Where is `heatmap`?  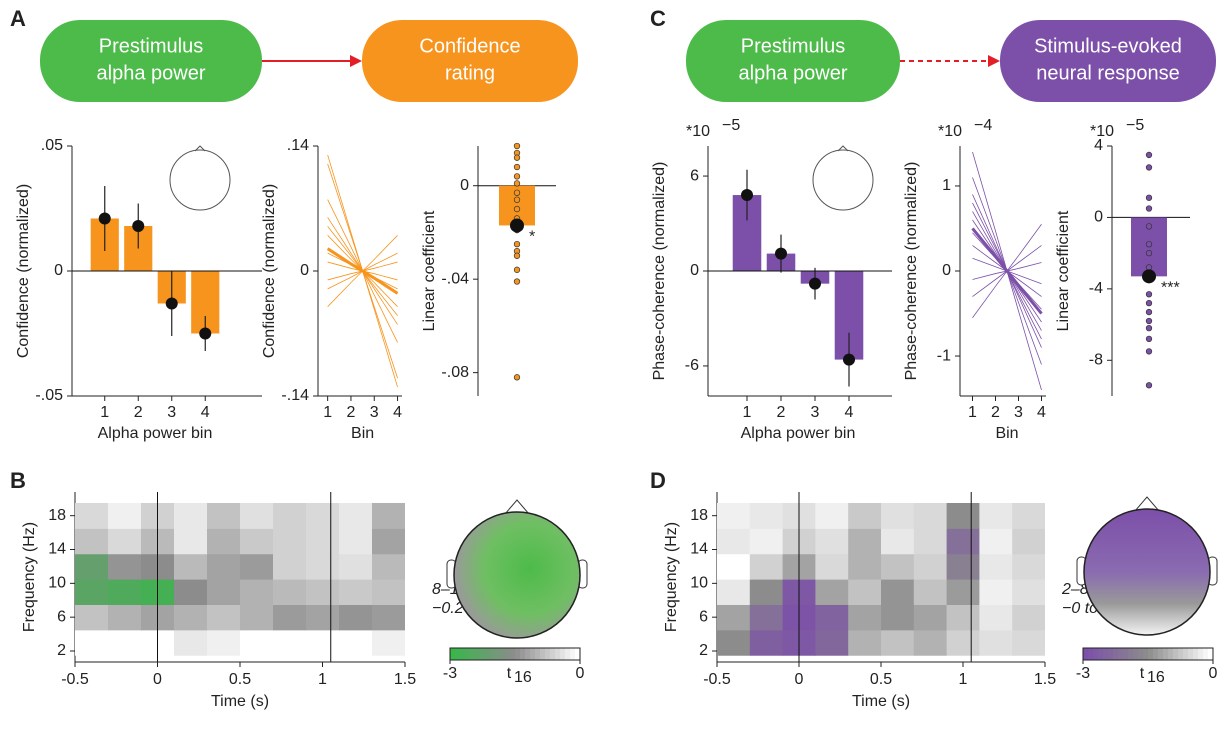 heatmap is located at coordinates (881, 579).